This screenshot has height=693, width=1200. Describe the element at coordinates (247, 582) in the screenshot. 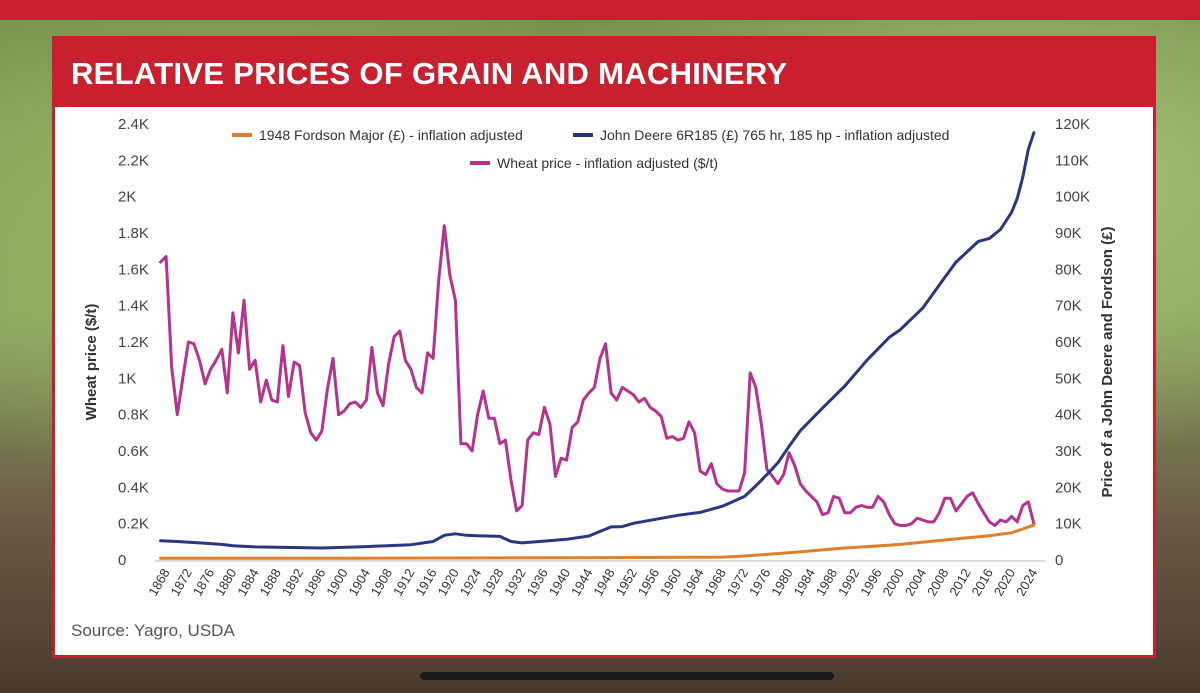

I see `x-tick-label: 1884` at that location.